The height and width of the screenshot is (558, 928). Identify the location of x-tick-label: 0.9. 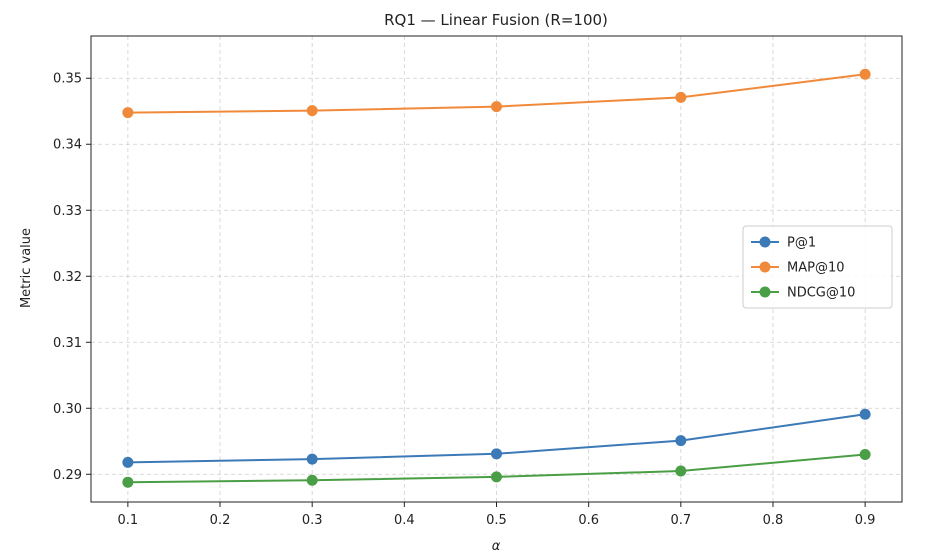
(865, 520).